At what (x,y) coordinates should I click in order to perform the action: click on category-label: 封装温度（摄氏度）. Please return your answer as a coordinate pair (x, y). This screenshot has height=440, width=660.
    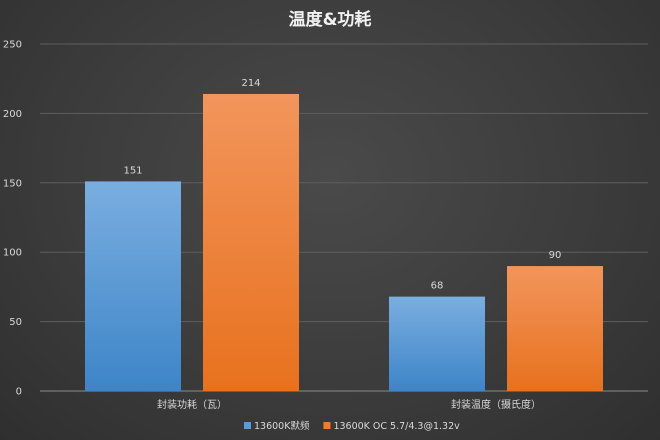
    Looking at the image, I should click on (496, 404).